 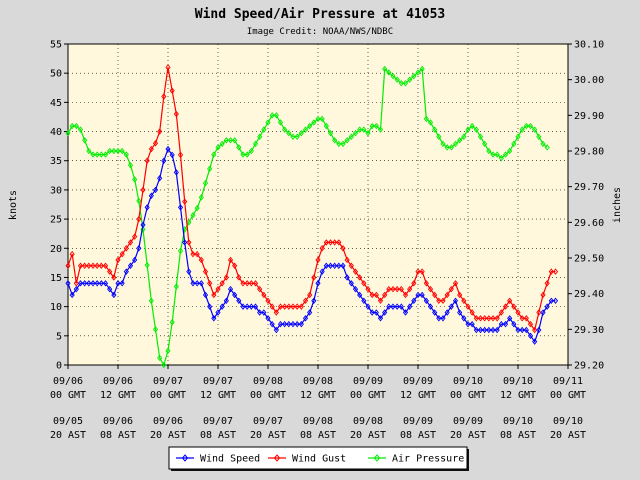 What do you see at coordinates (318, 381) in the screenshot?
I see `x-tick-label: 09/08` at bounding box center [318, 381].